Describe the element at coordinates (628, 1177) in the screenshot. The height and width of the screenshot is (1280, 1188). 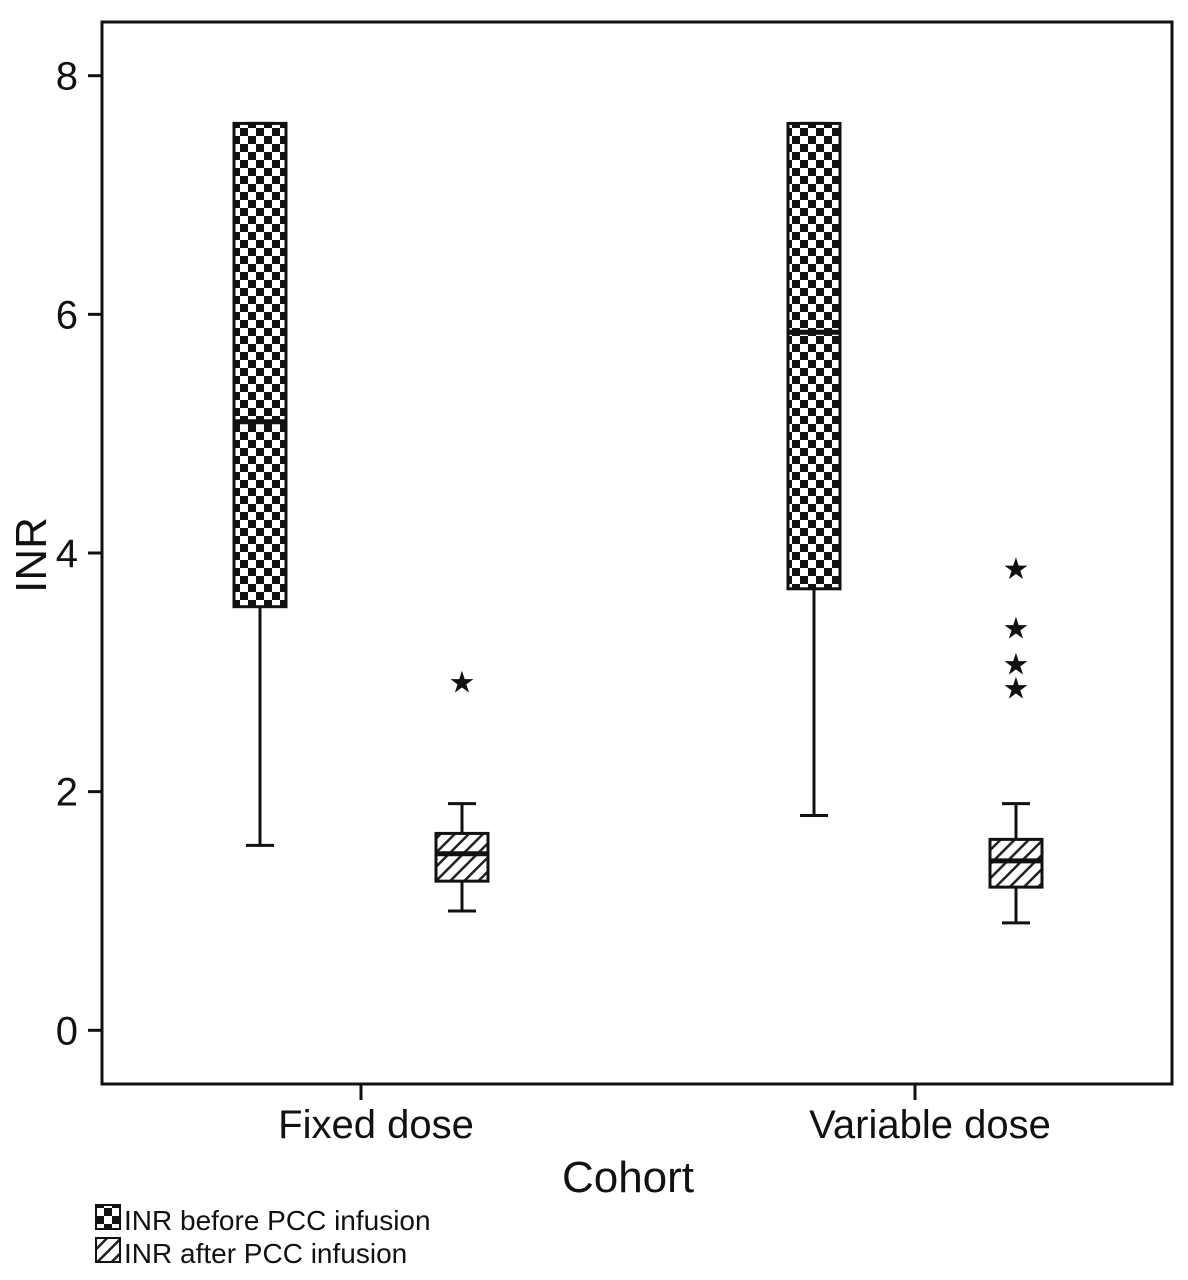
I see `x-axis-title: Cohort` at that location.